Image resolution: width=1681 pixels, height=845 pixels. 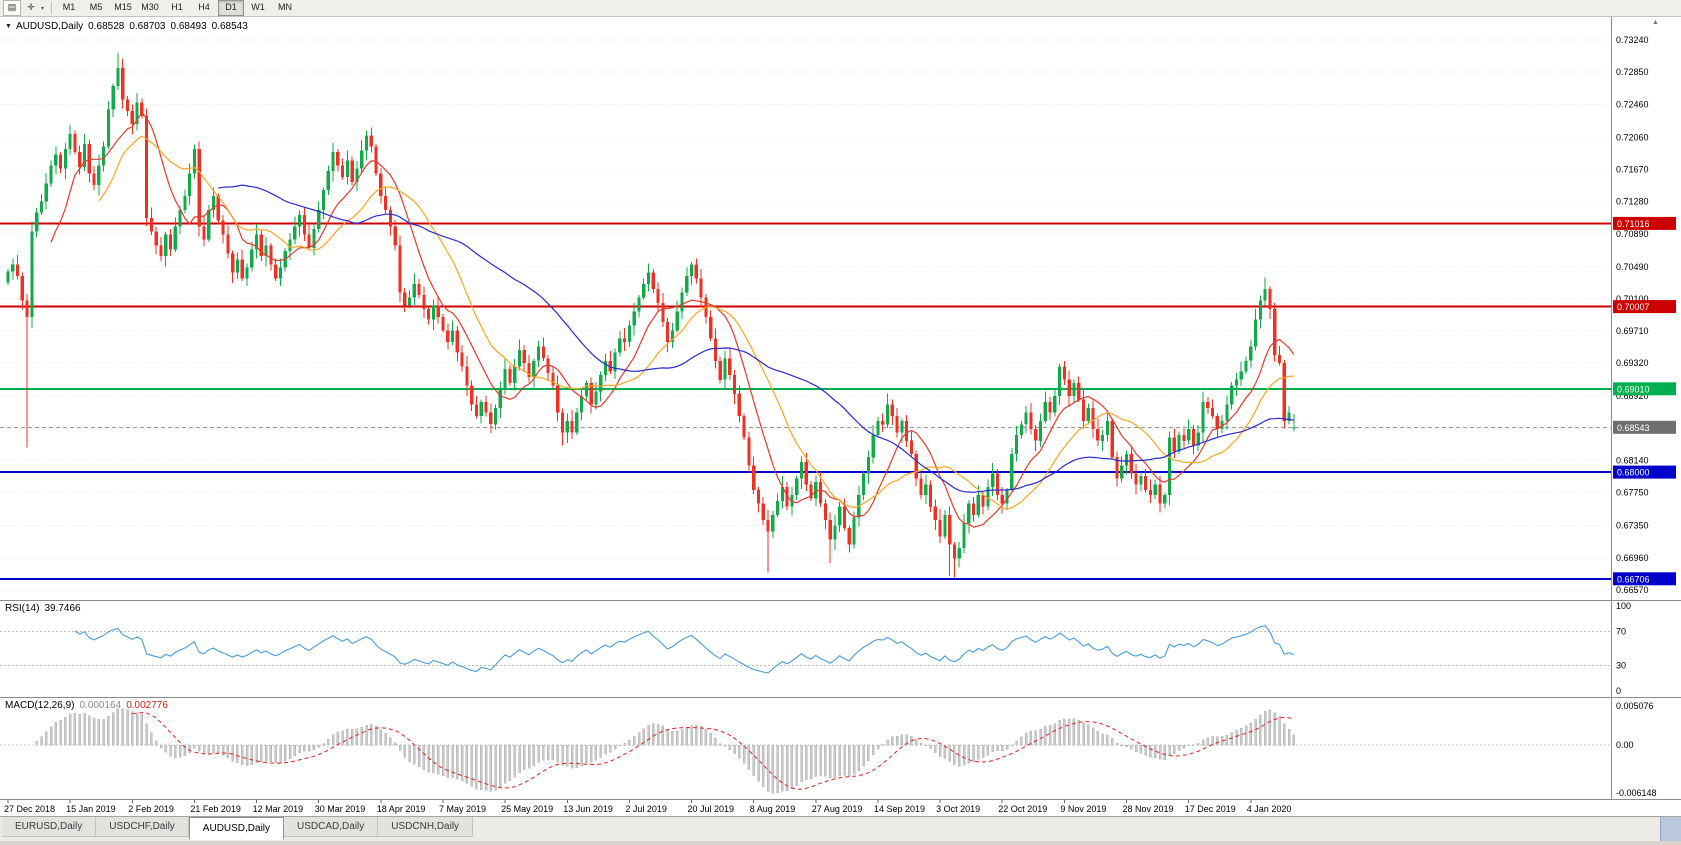 I want to click on timeframe-button-h4: H4, so click(x=204, y=7).